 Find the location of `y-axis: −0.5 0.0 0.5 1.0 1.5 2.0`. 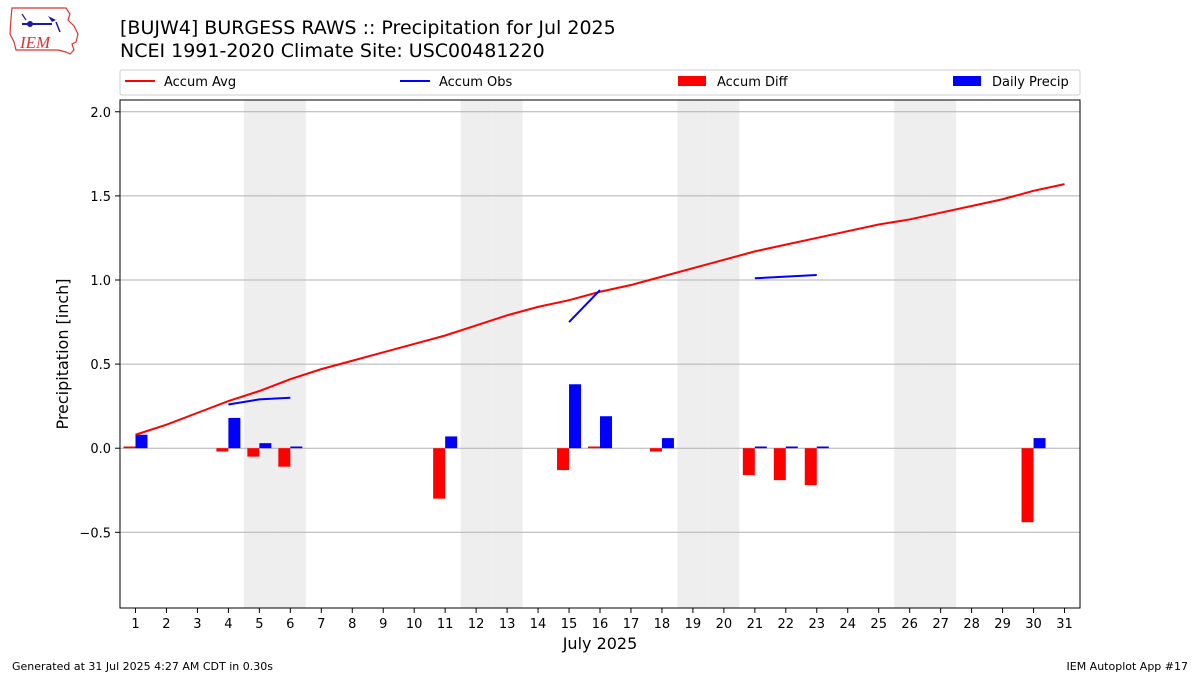

y-axis: −0.5 0.0 0.5 1.0 1.5 2.0 is located at coordinates (99, 323).